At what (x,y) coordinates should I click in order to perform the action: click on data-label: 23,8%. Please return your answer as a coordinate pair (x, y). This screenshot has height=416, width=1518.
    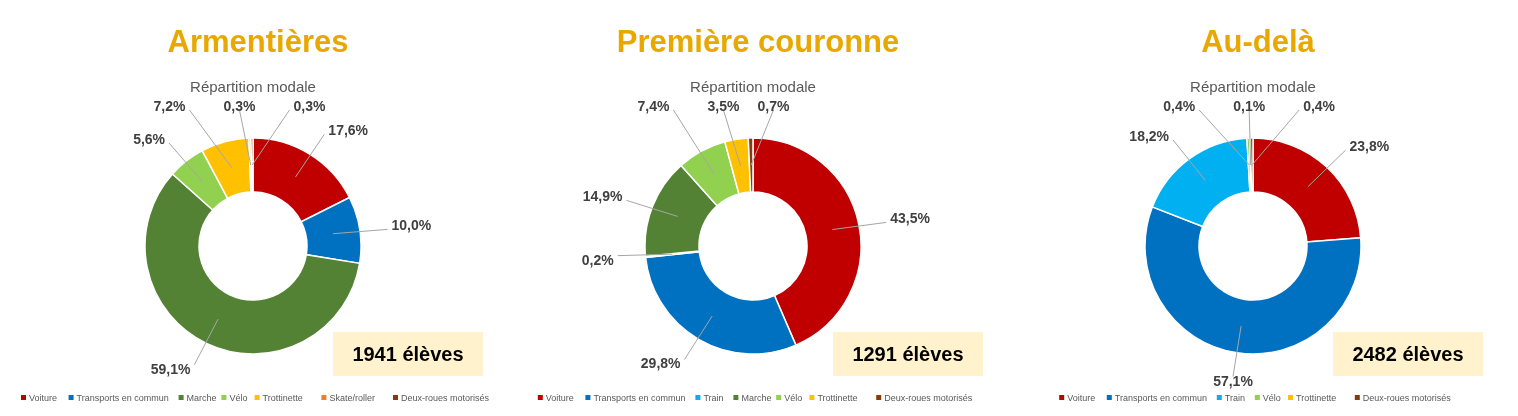
    Looking at the image, I should click on (1369, 146).